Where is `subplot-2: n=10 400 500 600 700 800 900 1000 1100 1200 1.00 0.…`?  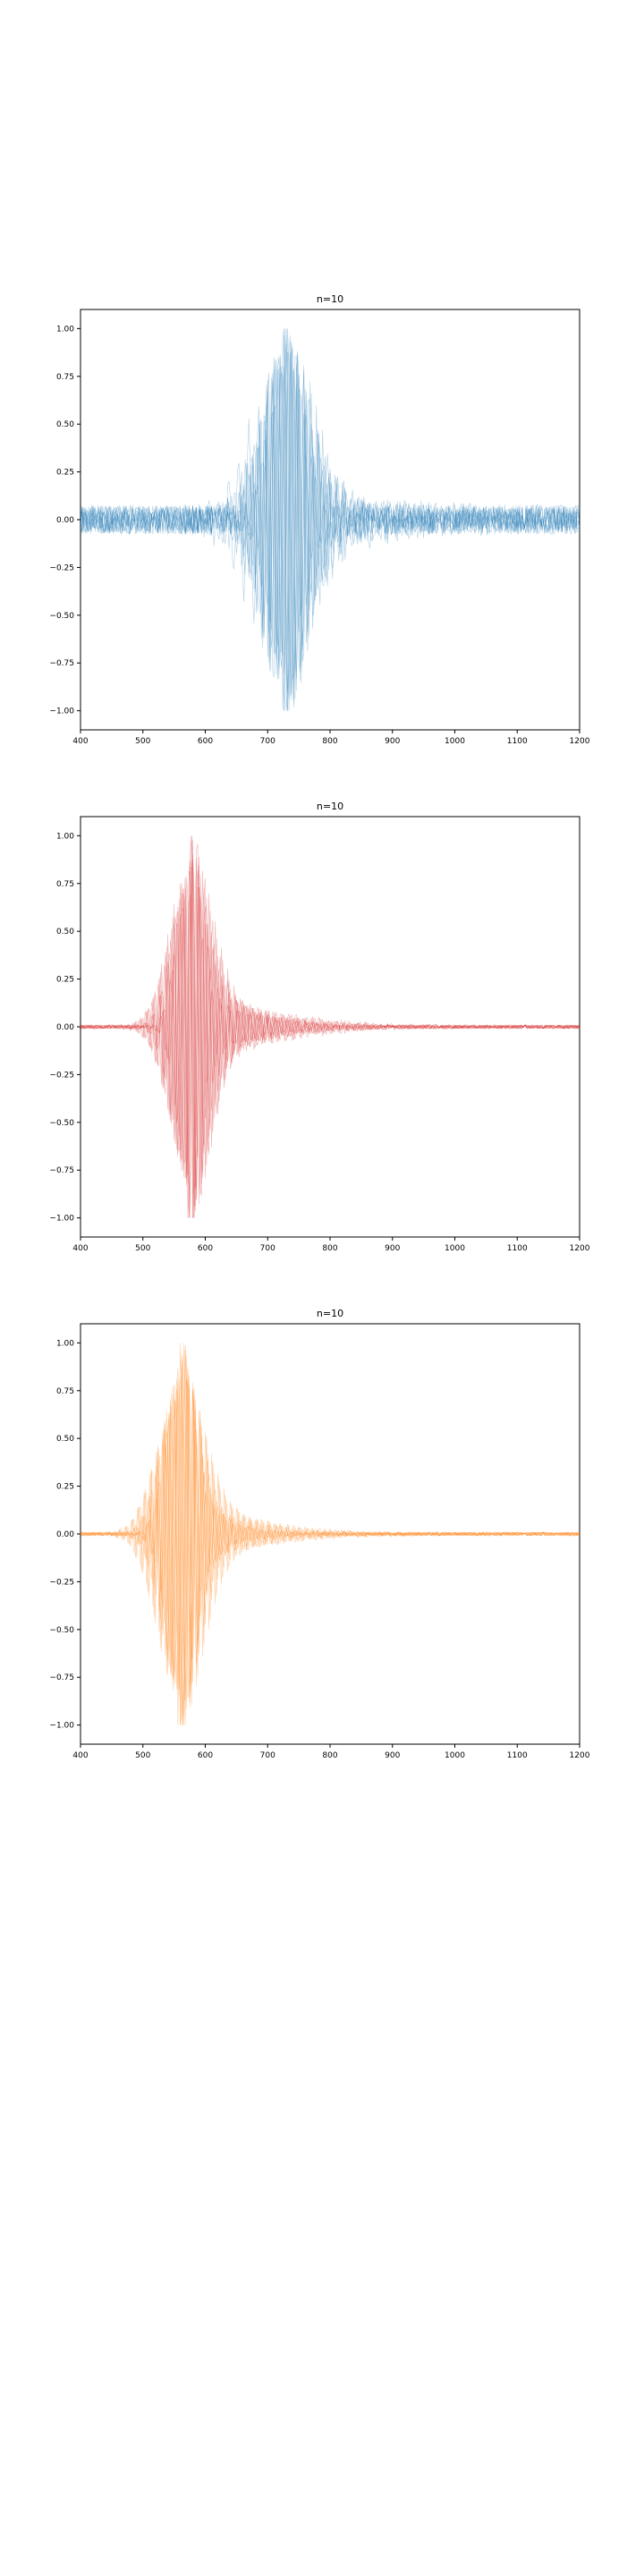
subplot-2: n=10 400 500 600 700 800 900 1000 1100 1200 1.00 0.… is located at coordinates (319, 1027).